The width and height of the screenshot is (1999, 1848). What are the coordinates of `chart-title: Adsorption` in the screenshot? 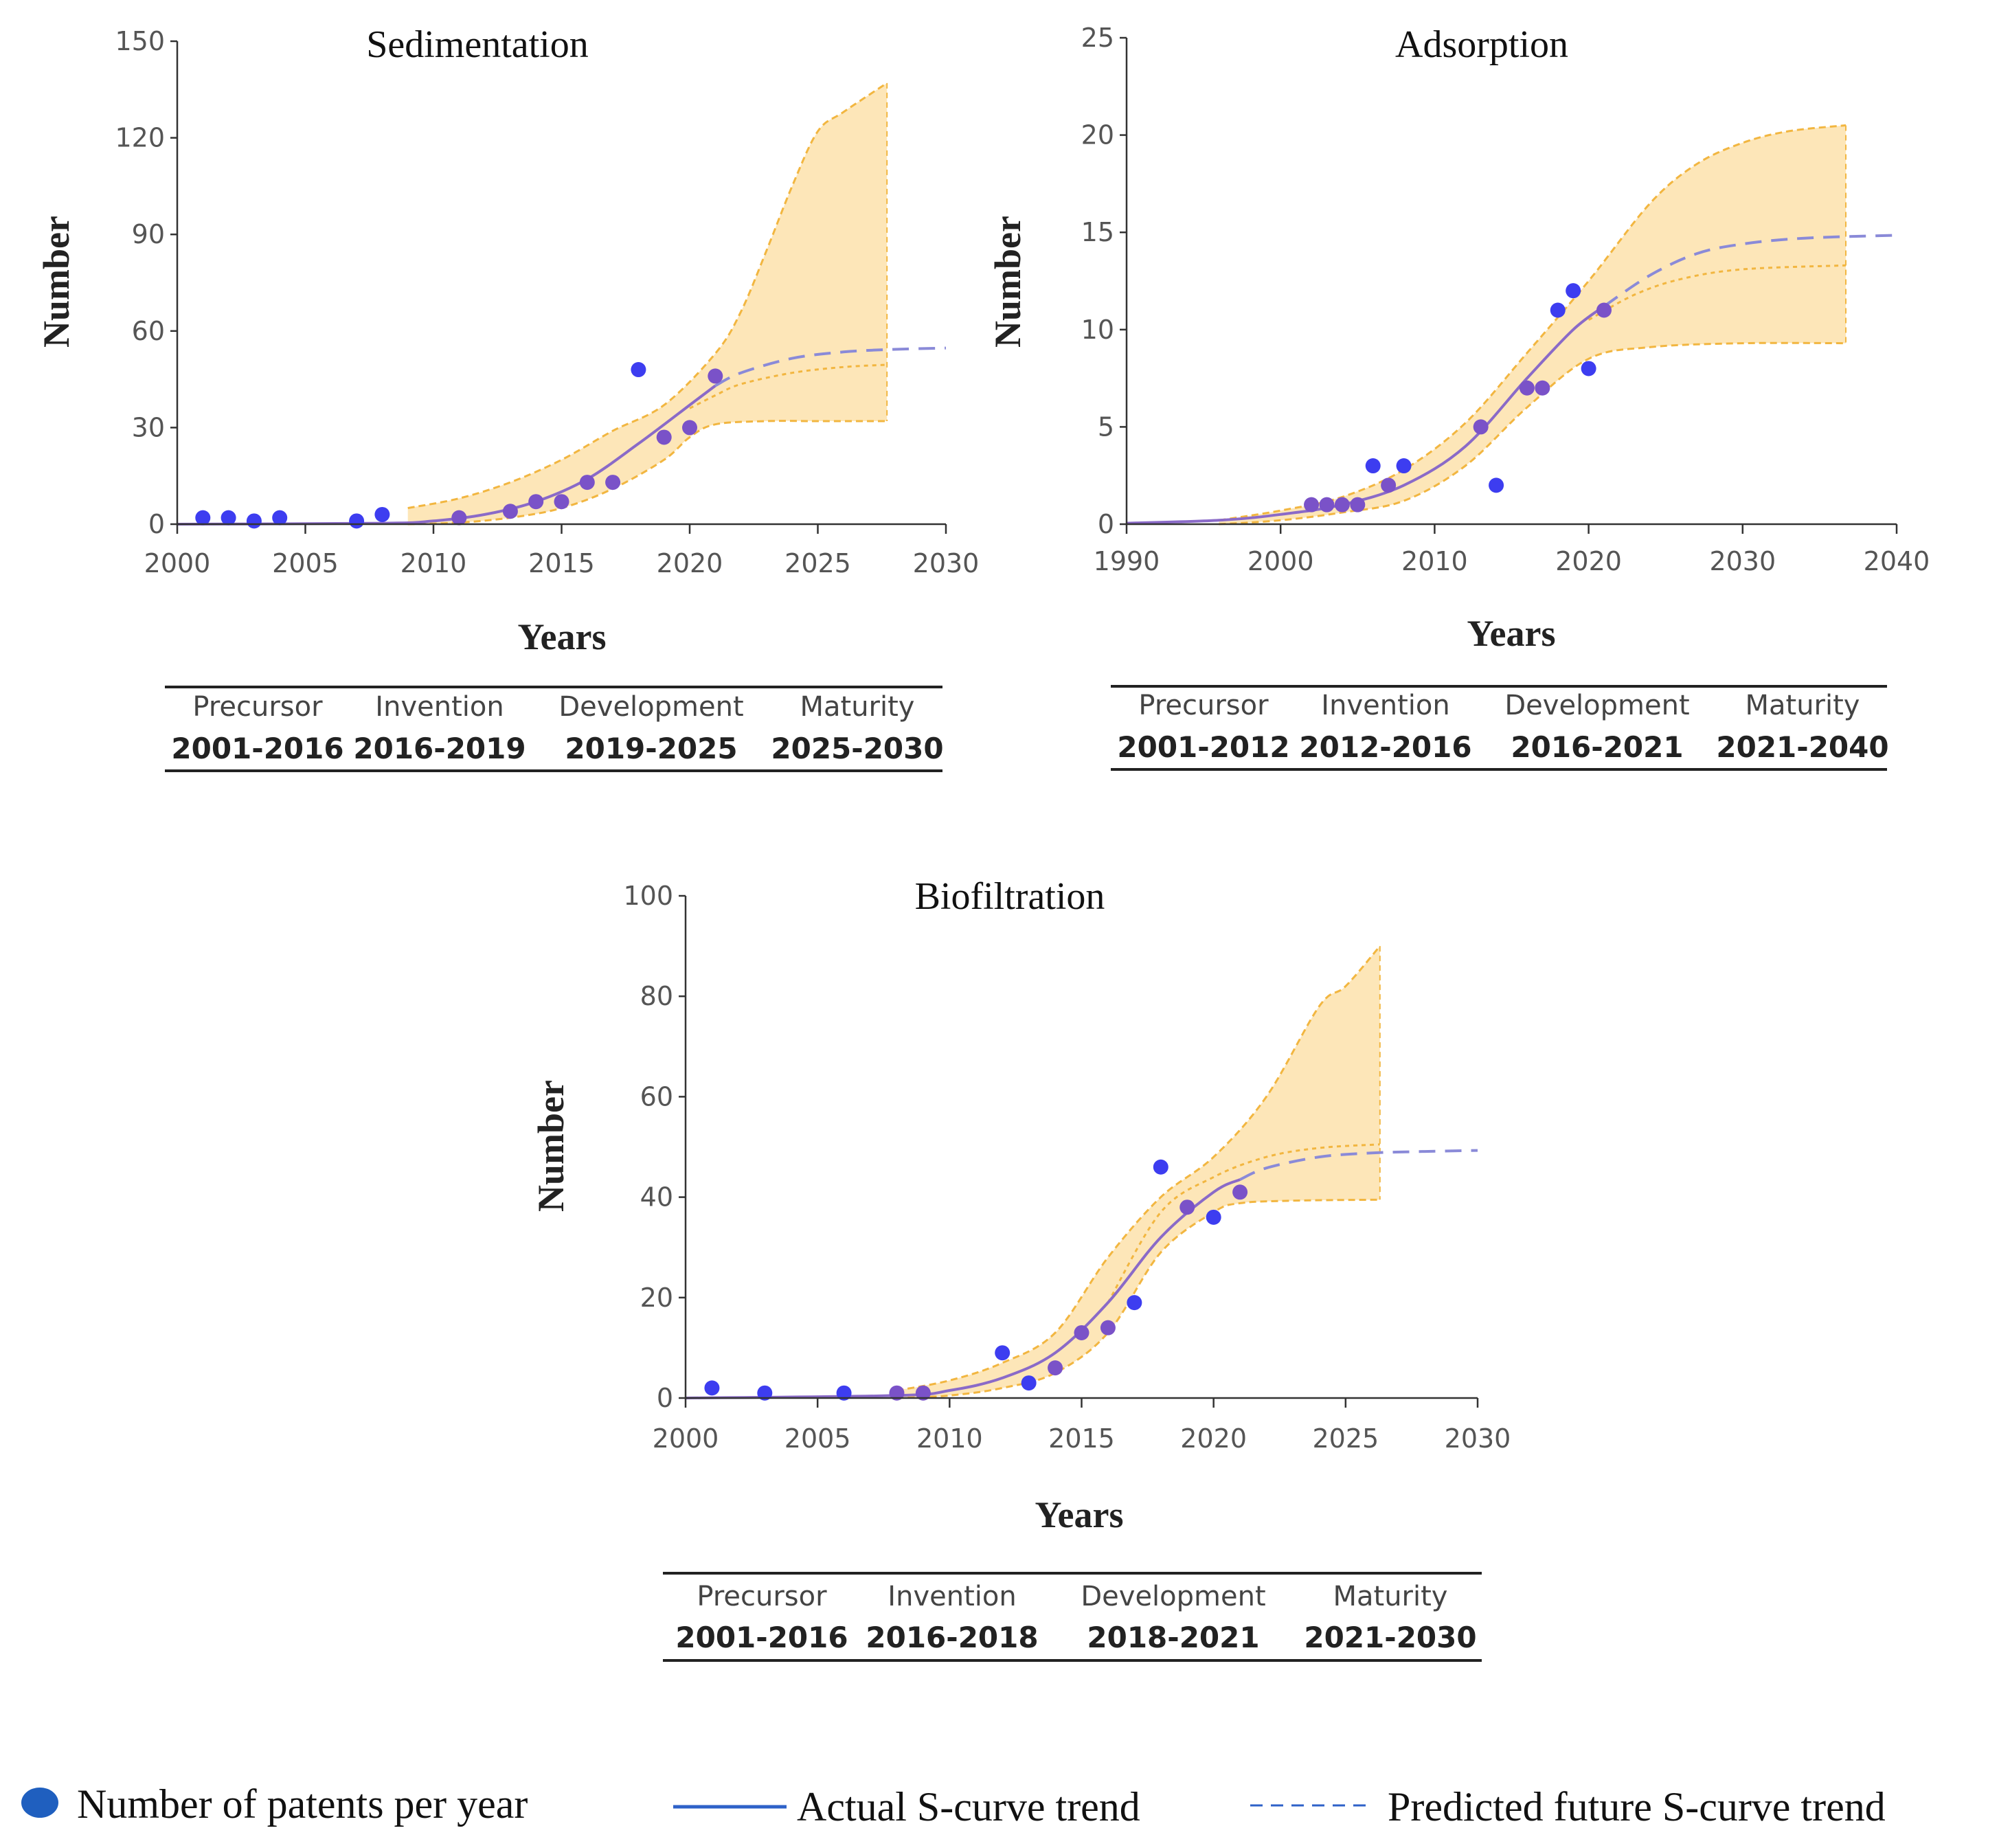 It's located at (1482, 44).